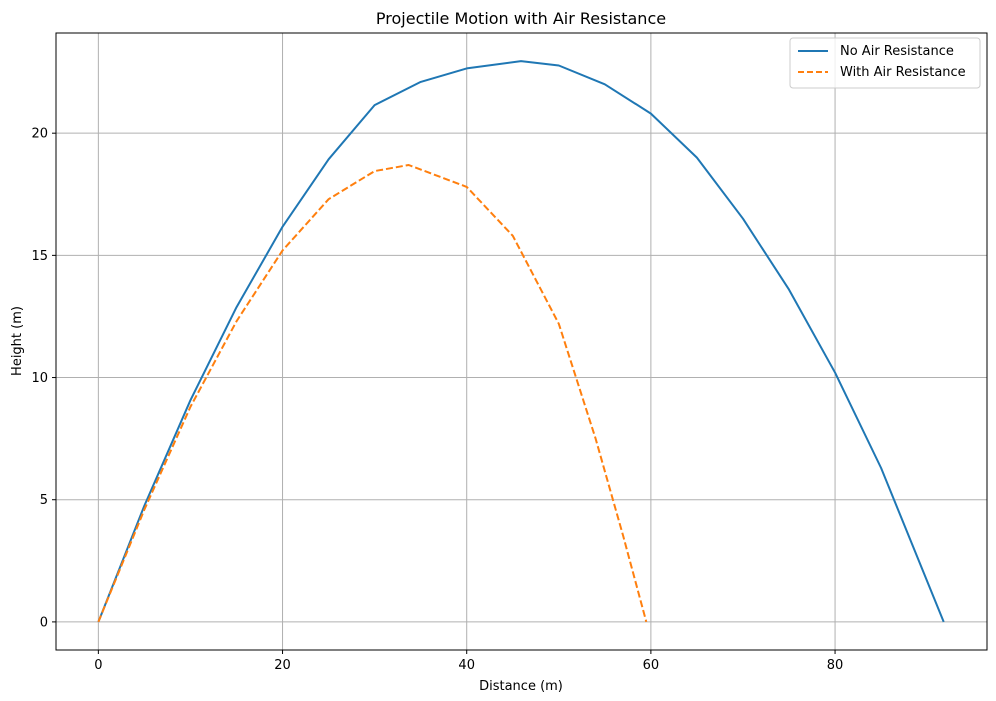 The image size is (996, 701). Describe the element at coordinates (835, 665) in the screenshot. I see `x-tick-label: 80` at that location.